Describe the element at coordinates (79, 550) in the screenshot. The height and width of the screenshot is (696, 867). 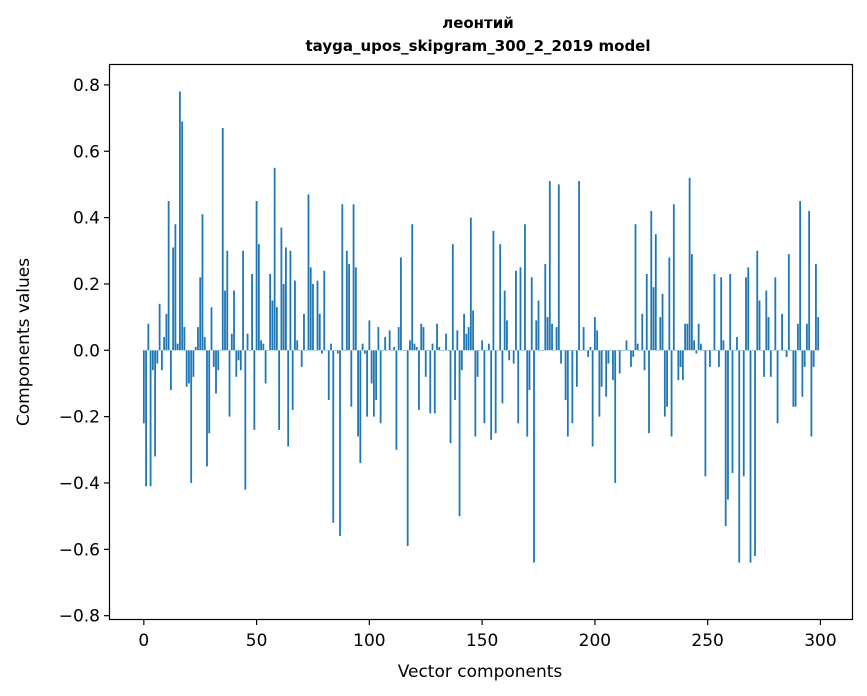
I see `y-tick-label: −0.6` at that location.